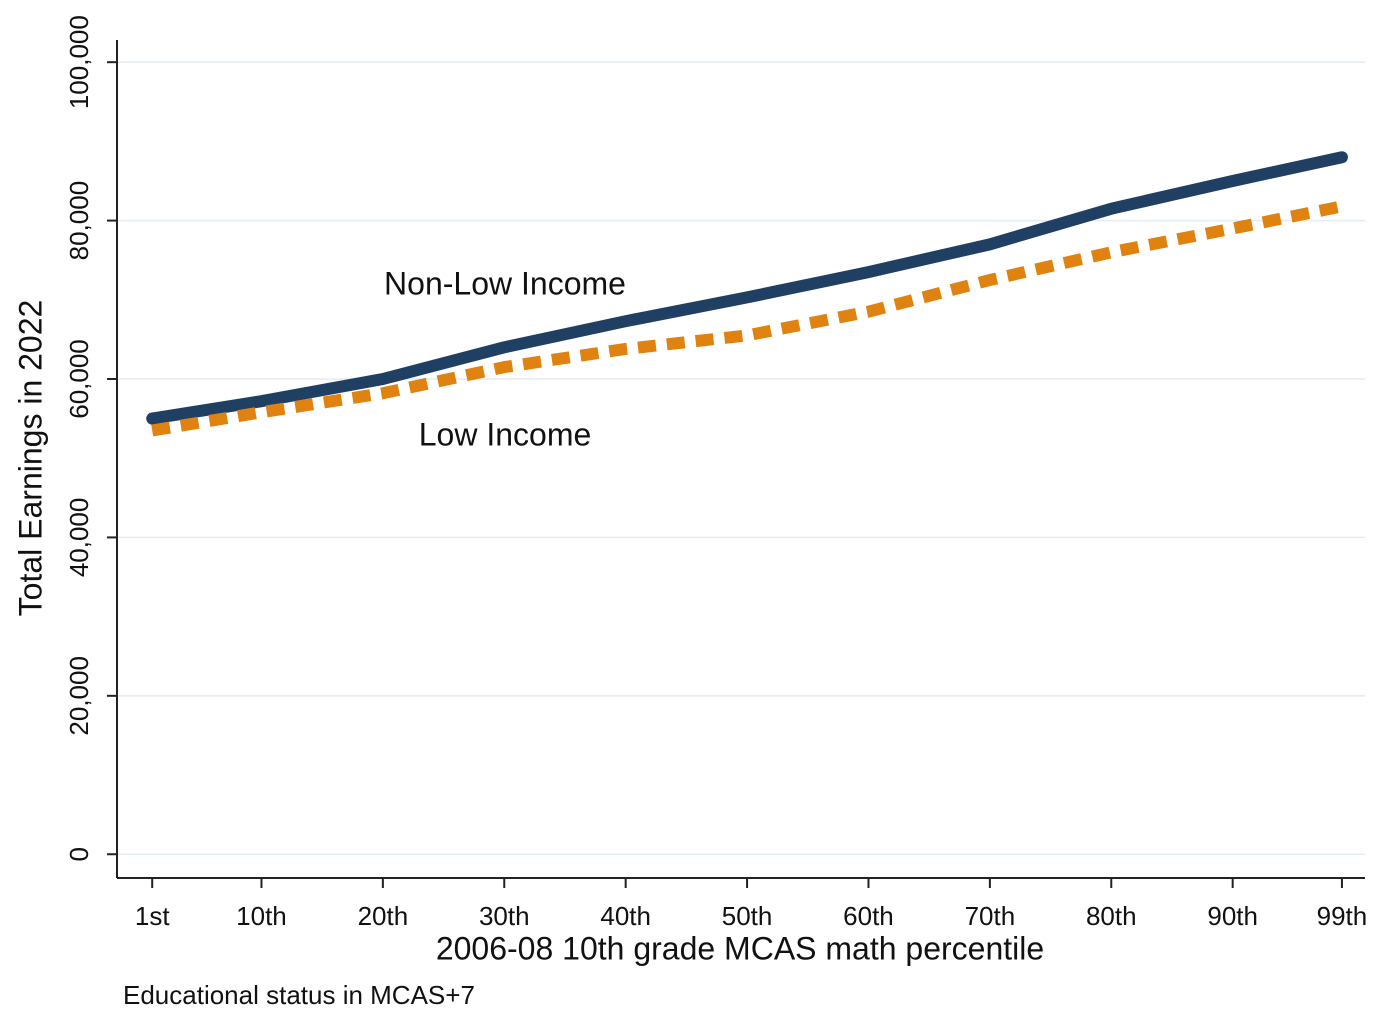  I want to click on y-tick-label: 20,000, so click(79, 696).